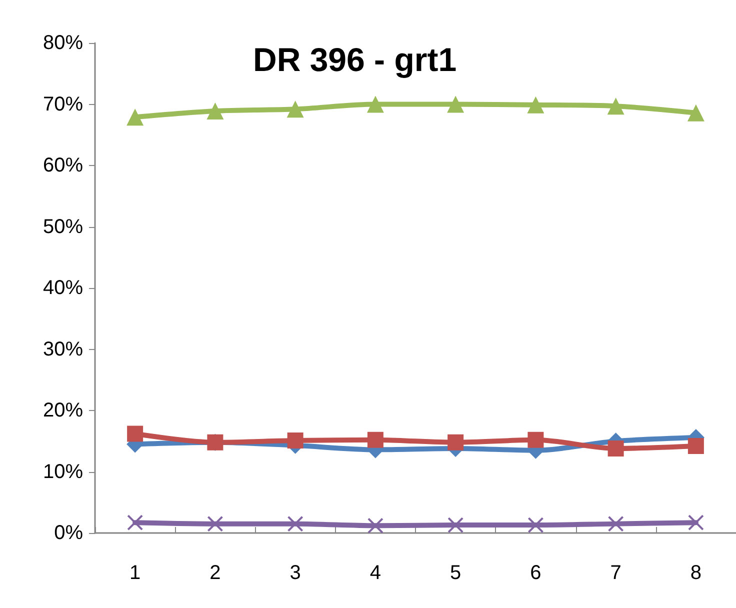 This screenshot has width=736, height=608. I want to click on x-tick-label: 6, so click(536, 573).